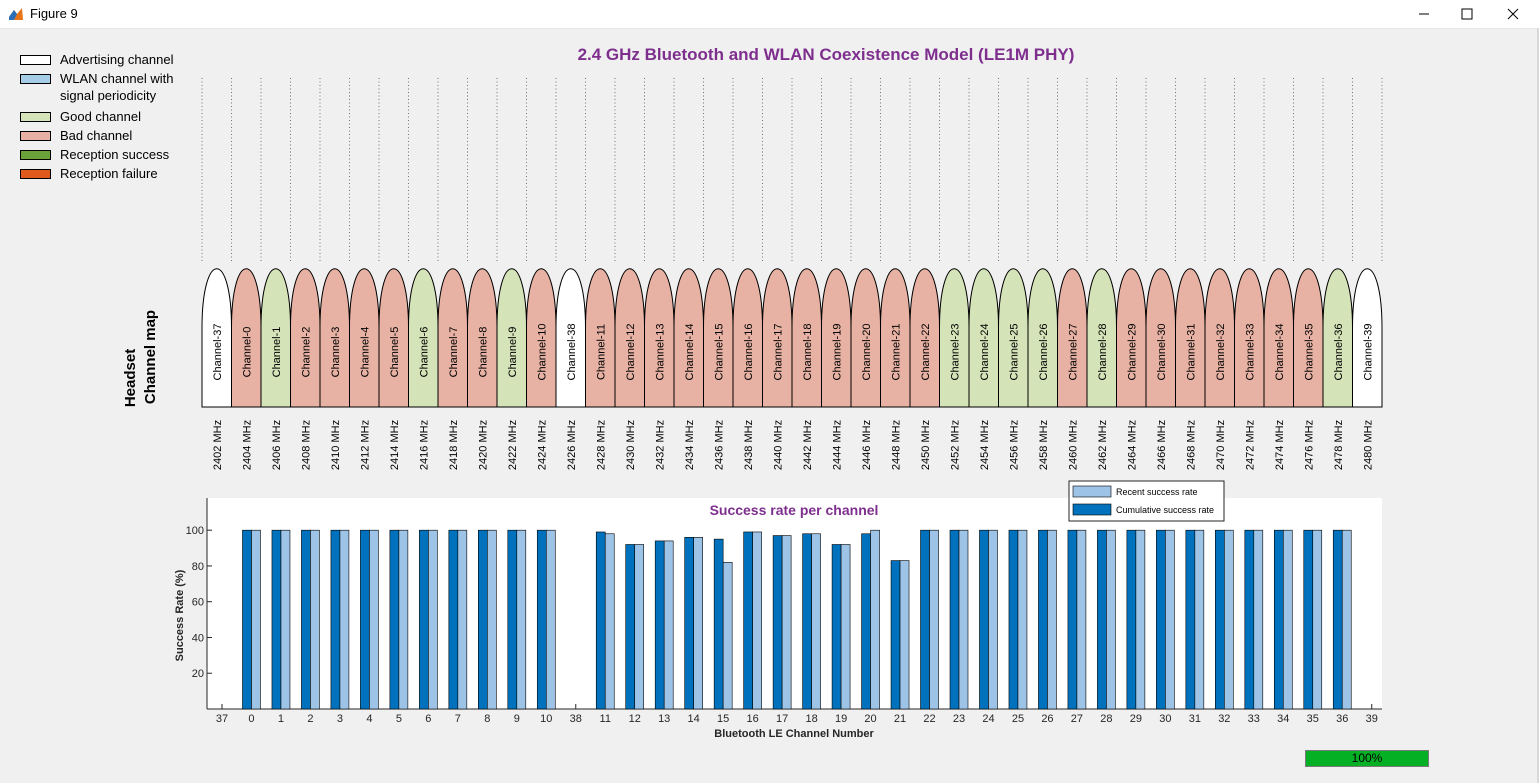 The image size is (1539, 783). Describe the element at coordinates (1538, 405) in the screenshot. I see `window-edge` at that location.